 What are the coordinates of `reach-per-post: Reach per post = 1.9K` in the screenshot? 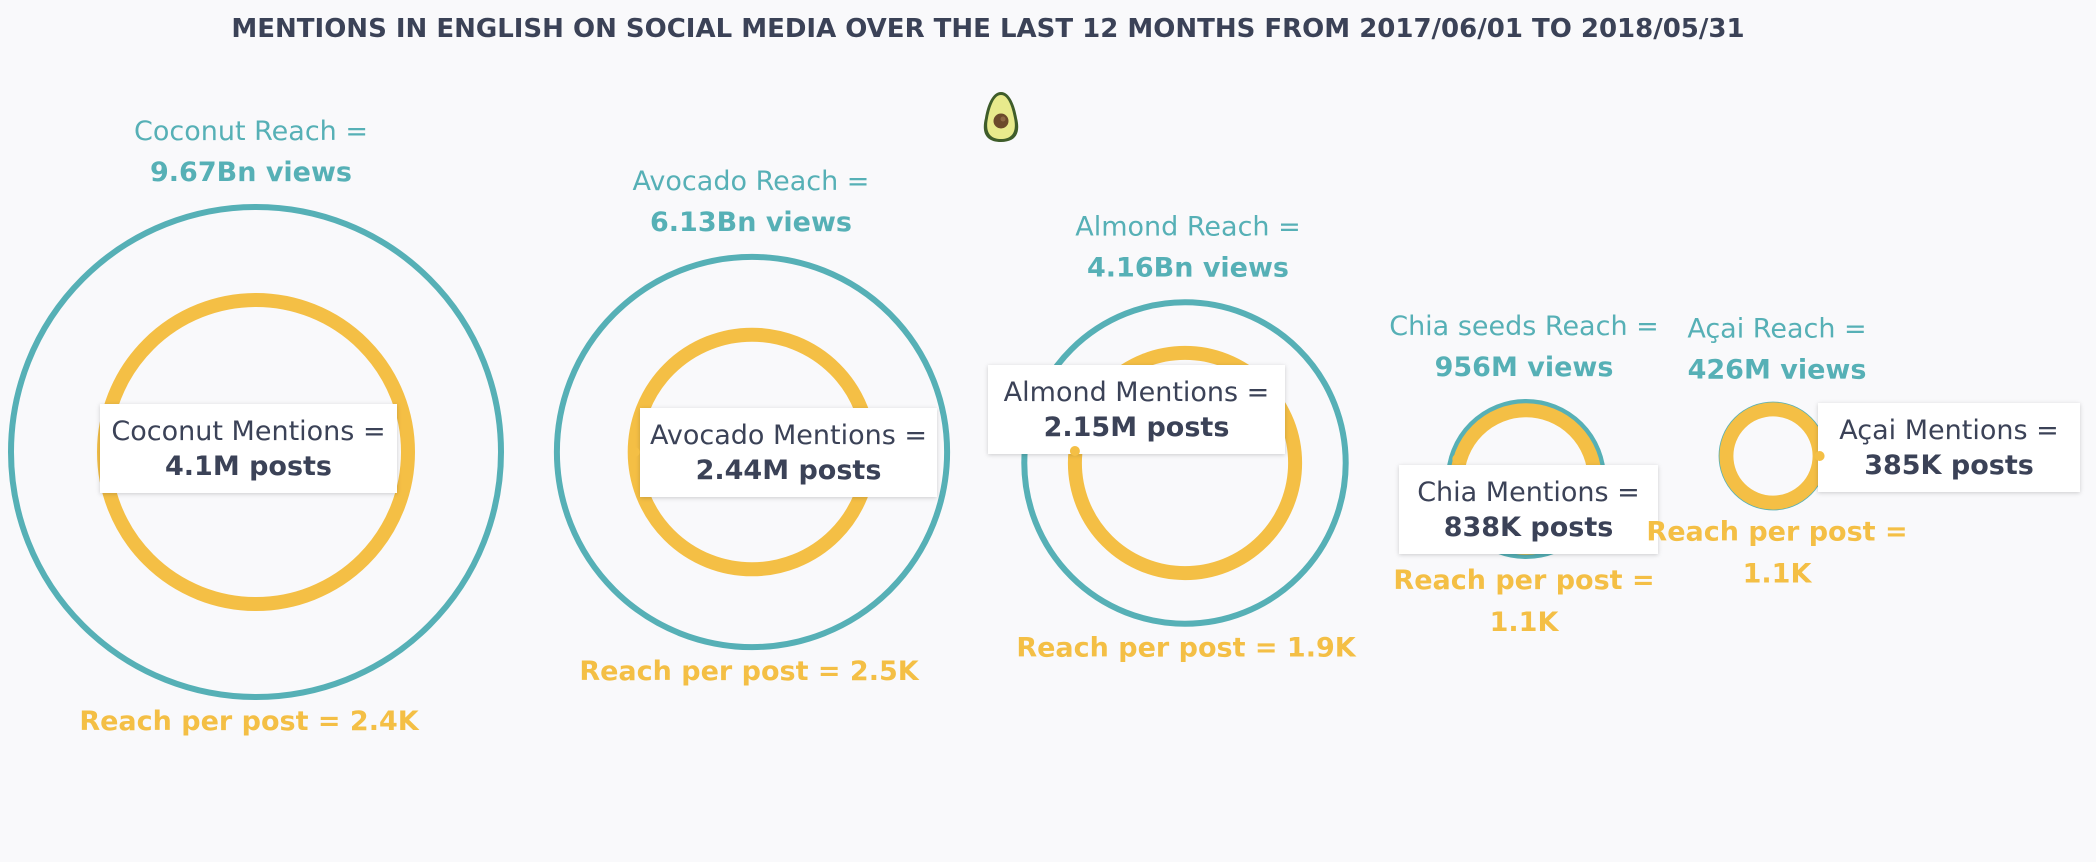 It's located at (1186, 648).